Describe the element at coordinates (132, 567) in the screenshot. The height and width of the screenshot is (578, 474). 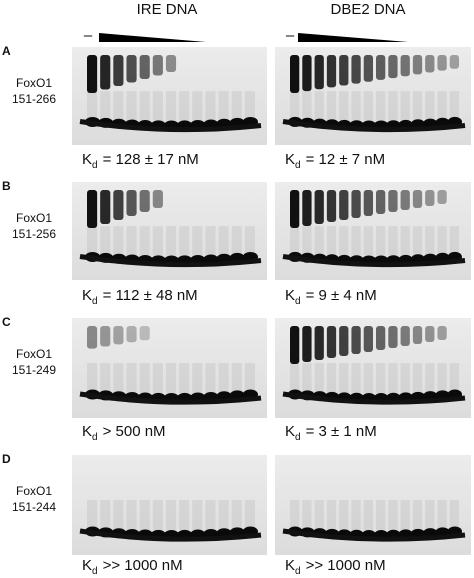
I see `kd-value: Kd >> 1000 nM` at that location.